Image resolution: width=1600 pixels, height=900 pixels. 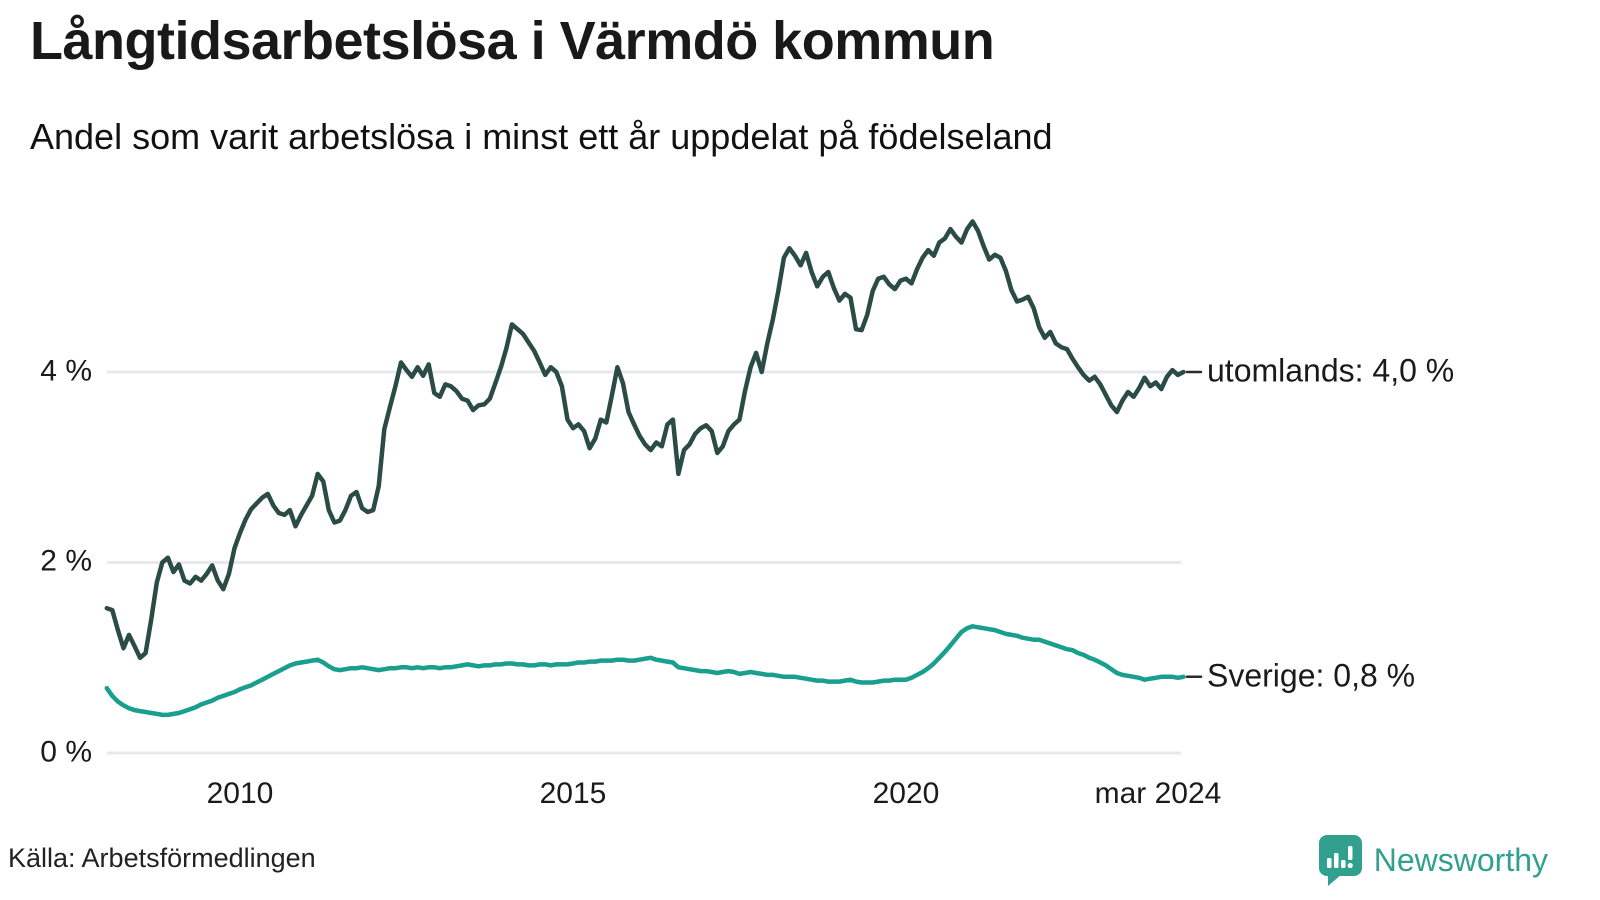 What do you see at coordinates (66, 752) in the screenshot?
I see `y-tick-0pct: 0 %` at bounding box center [66, 752].